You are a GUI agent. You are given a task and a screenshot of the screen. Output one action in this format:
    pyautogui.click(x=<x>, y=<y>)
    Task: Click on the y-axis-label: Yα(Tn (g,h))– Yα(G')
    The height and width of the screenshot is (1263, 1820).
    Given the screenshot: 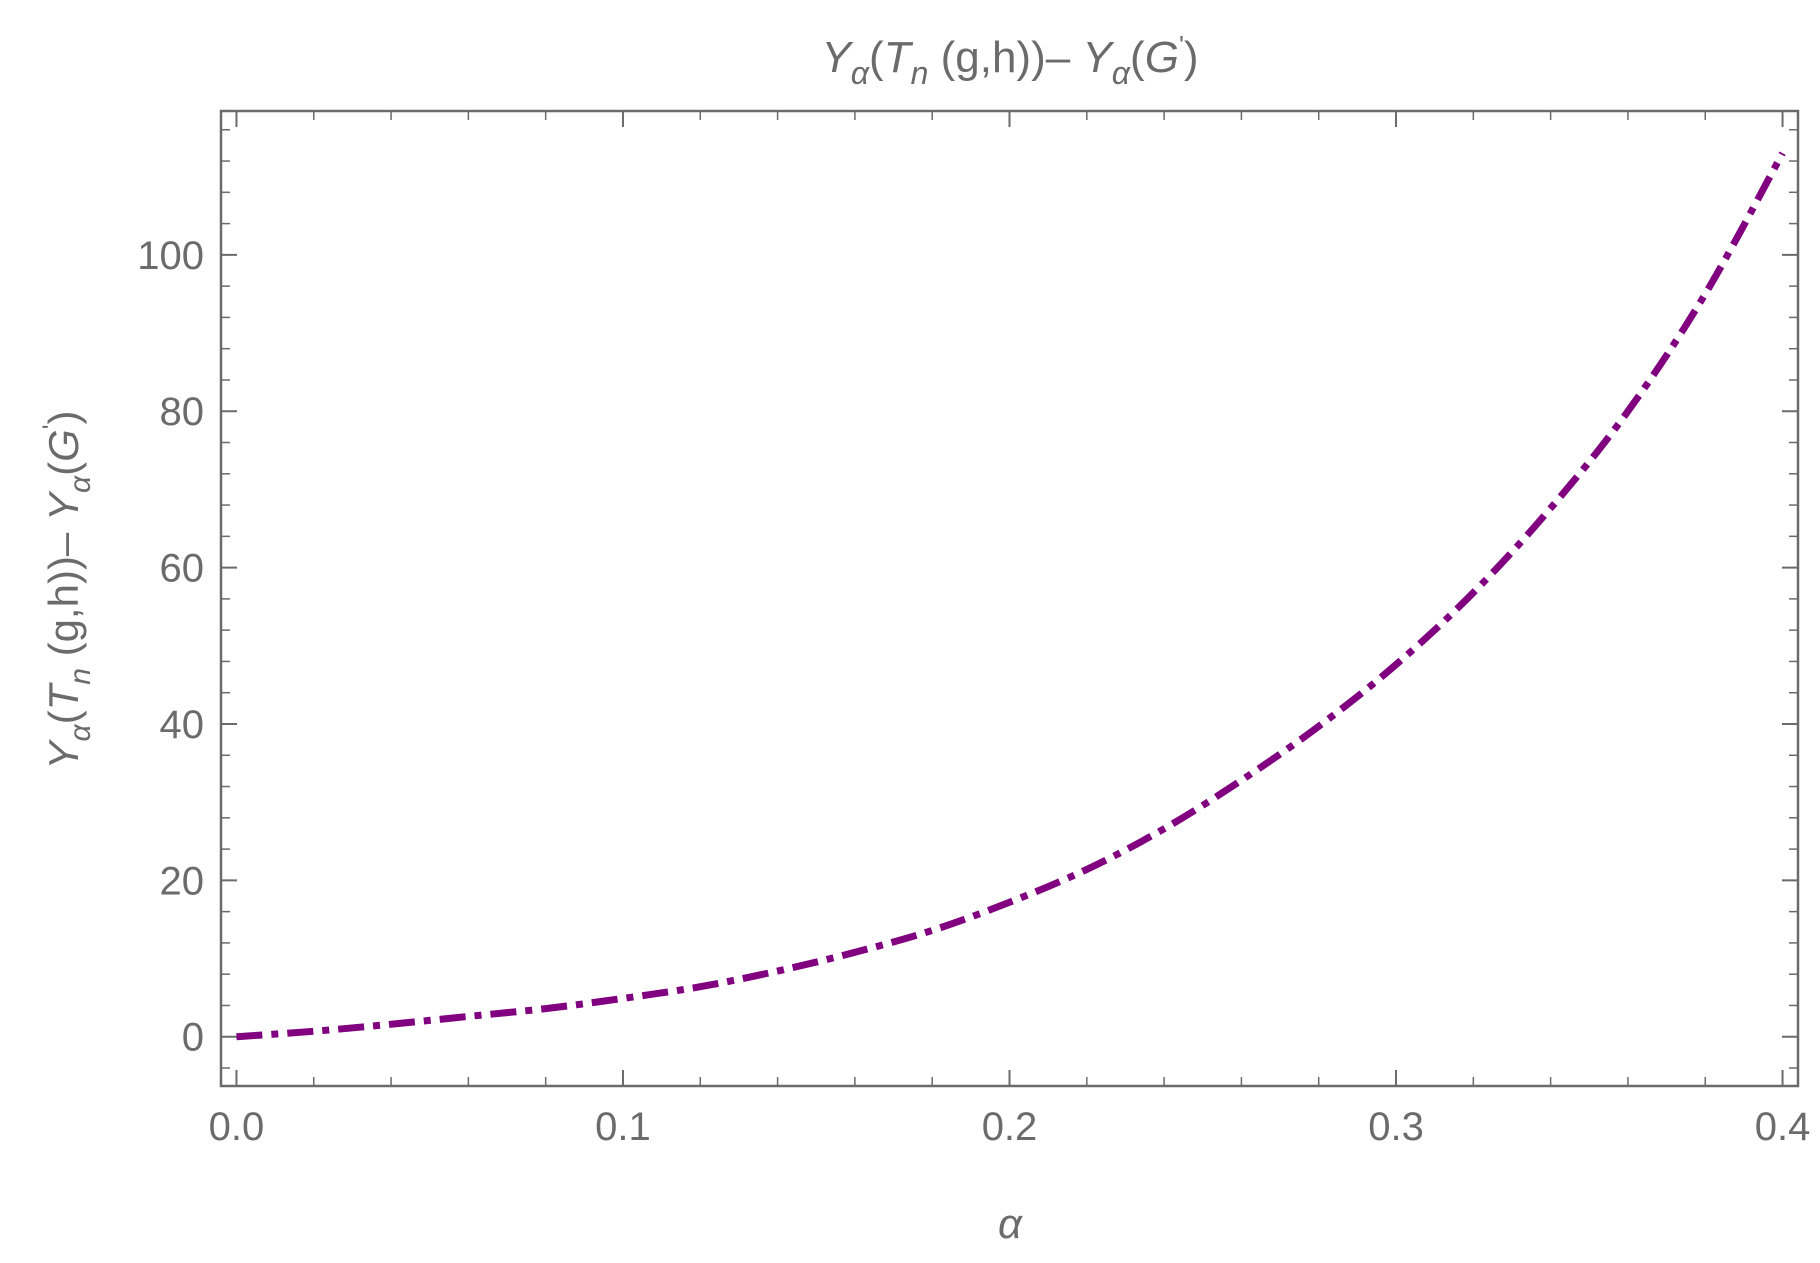 What is the action you would take?
    pyautogui.click(x=67, y=589)
    